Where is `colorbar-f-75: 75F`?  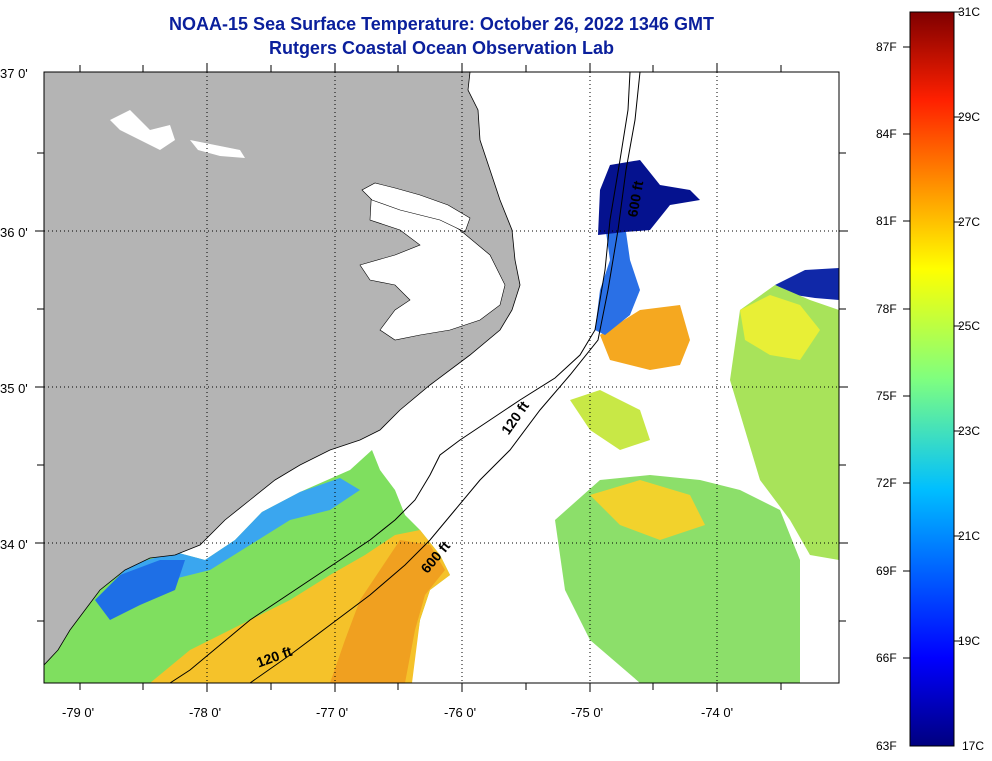 colorbar-f-75: 75F is located at coordinates (886, 396).